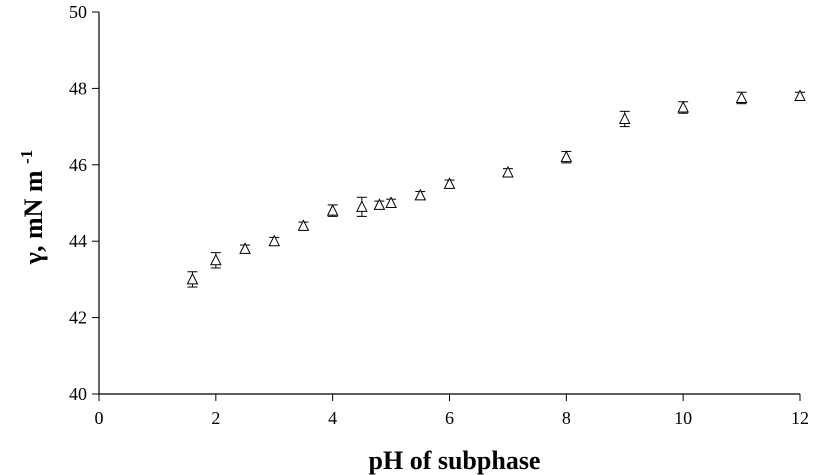 This screenshot has width=815, height=475. What do you see at coordinates (683, 418) in the screenshot?
I see `x-tick-label: 10` at bounding box center [683, 418].